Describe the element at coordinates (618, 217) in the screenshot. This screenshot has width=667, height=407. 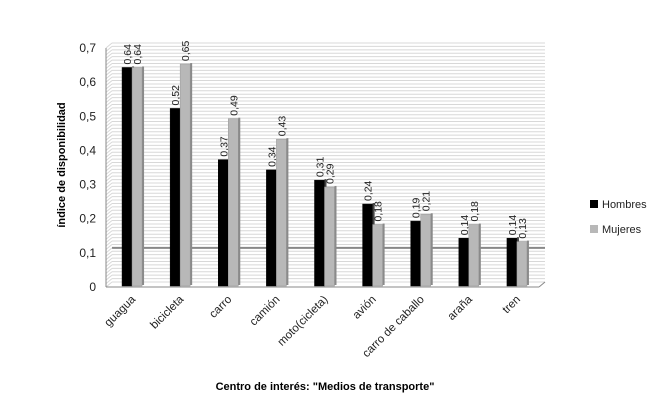
I see `legend: Hombres Mujeres` at that location.